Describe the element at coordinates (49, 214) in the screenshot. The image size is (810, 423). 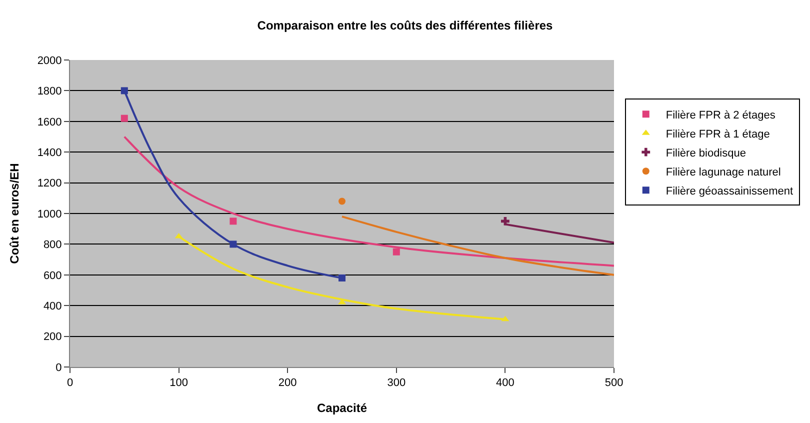
I see `y-tick-label: 1000` at that location.